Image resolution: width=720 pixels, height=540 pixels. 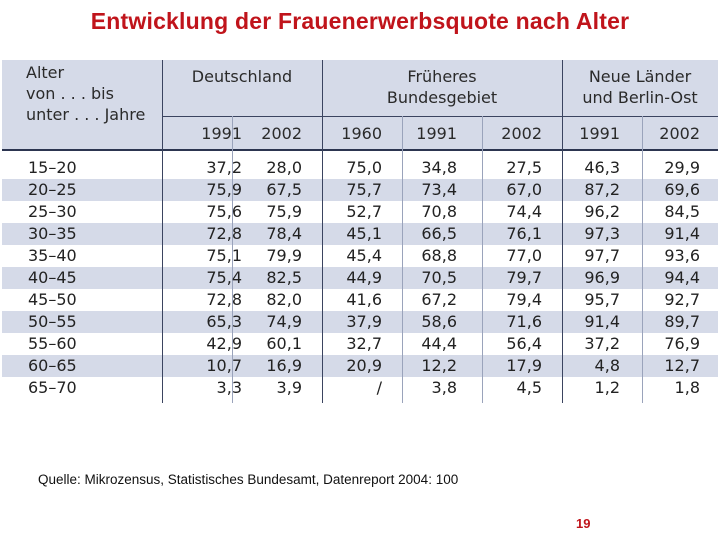 I want to click on age-label: 50–55, so click(x=52, y=321).